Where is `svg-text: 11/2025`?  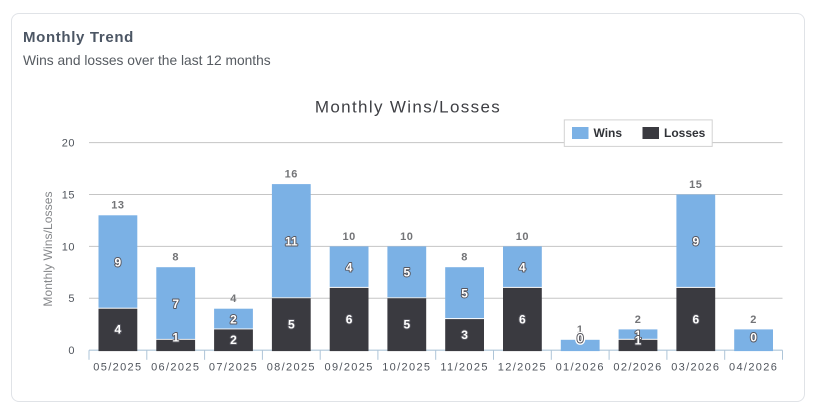
svg-text: 11/2025 is located at coordinates (464, 367).